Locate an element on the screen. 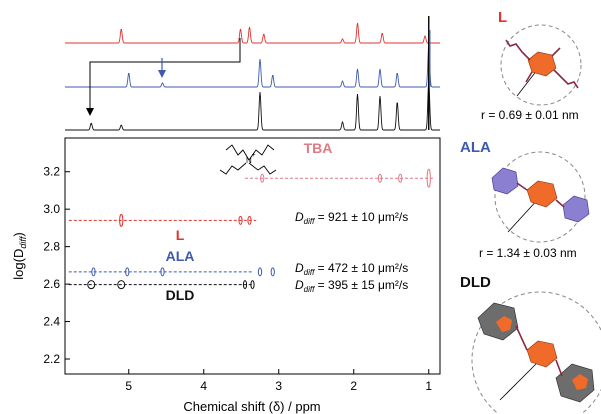 The image size is (601, 414). ala-molecule-model is located at coordinates (540, 197).